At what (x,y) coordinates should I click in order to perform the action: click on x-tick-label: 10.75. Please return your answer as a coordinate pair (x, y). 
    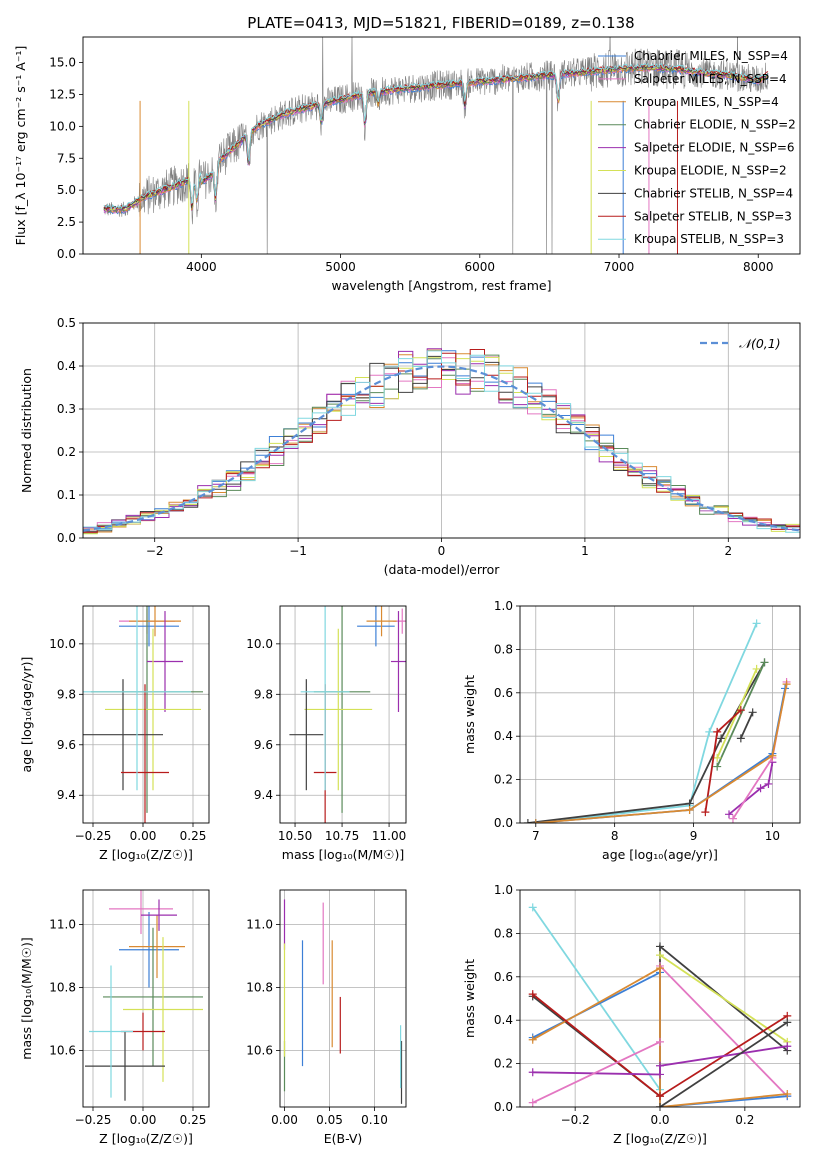
    Looking at the image, I should click on (342, 836).